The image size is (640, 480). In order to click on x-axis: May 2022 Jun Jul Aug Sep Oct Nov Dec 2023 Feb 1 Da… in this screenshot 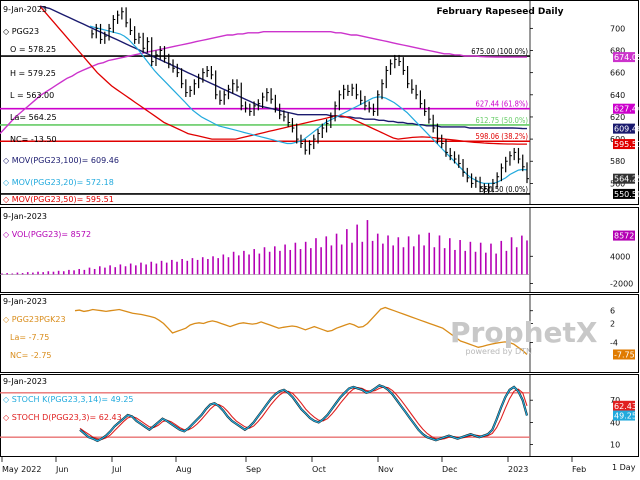, I will do `click(318, 465)`.